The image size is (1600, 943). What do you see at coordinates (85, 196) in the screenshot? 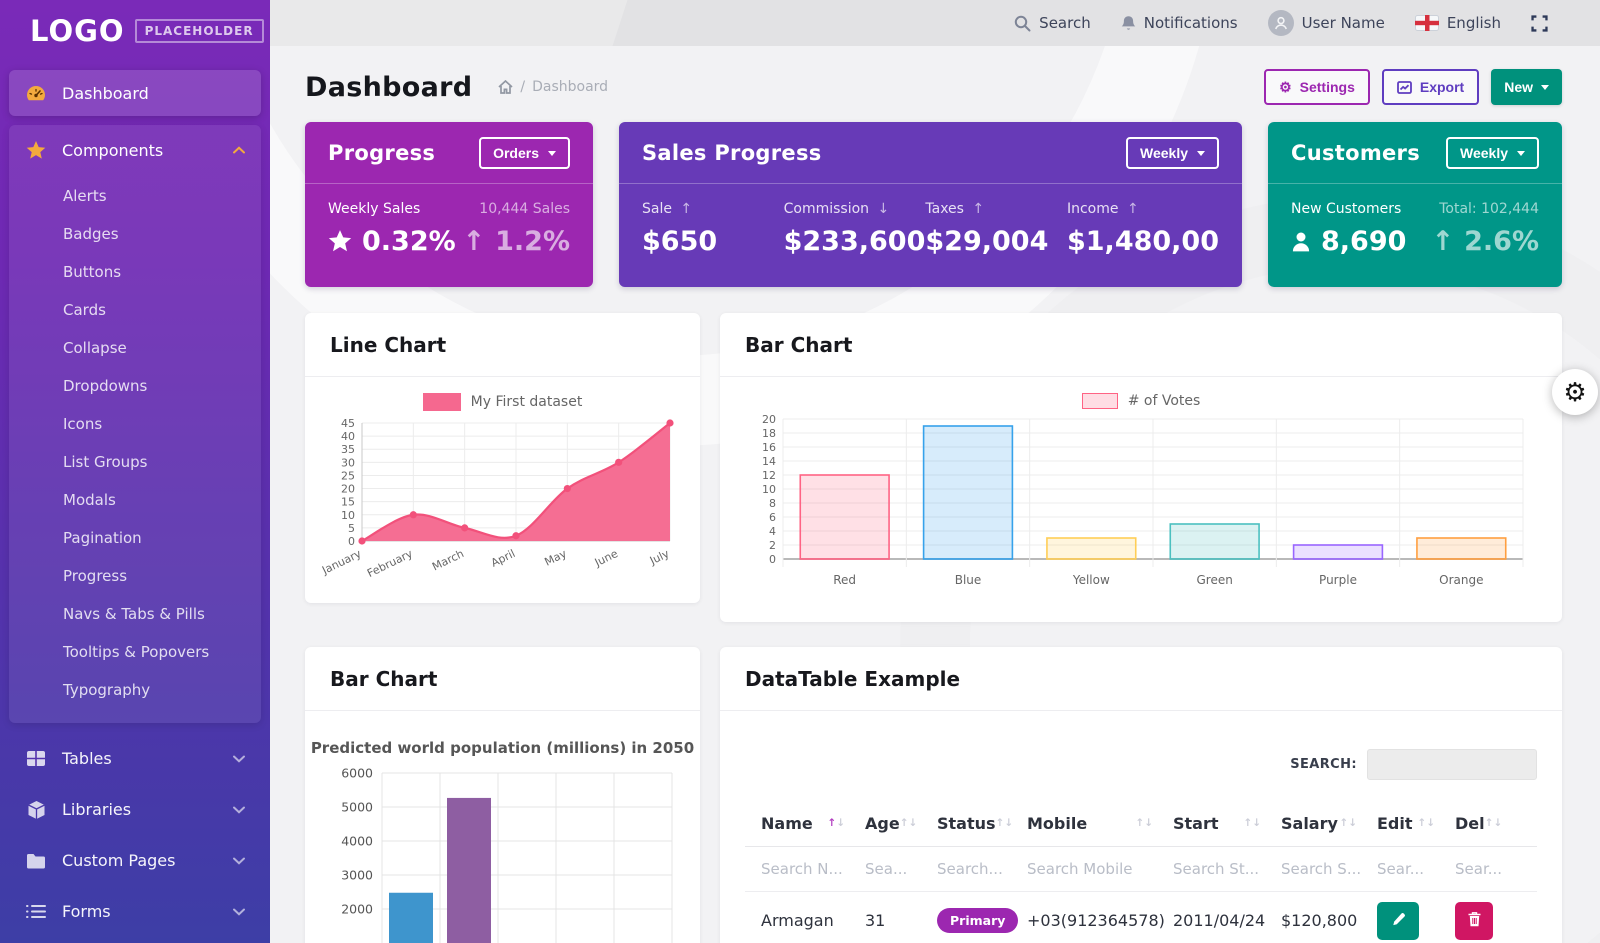
I see `sidebar-subitem-alerts: Alerts` at bounding box center [85, 196].